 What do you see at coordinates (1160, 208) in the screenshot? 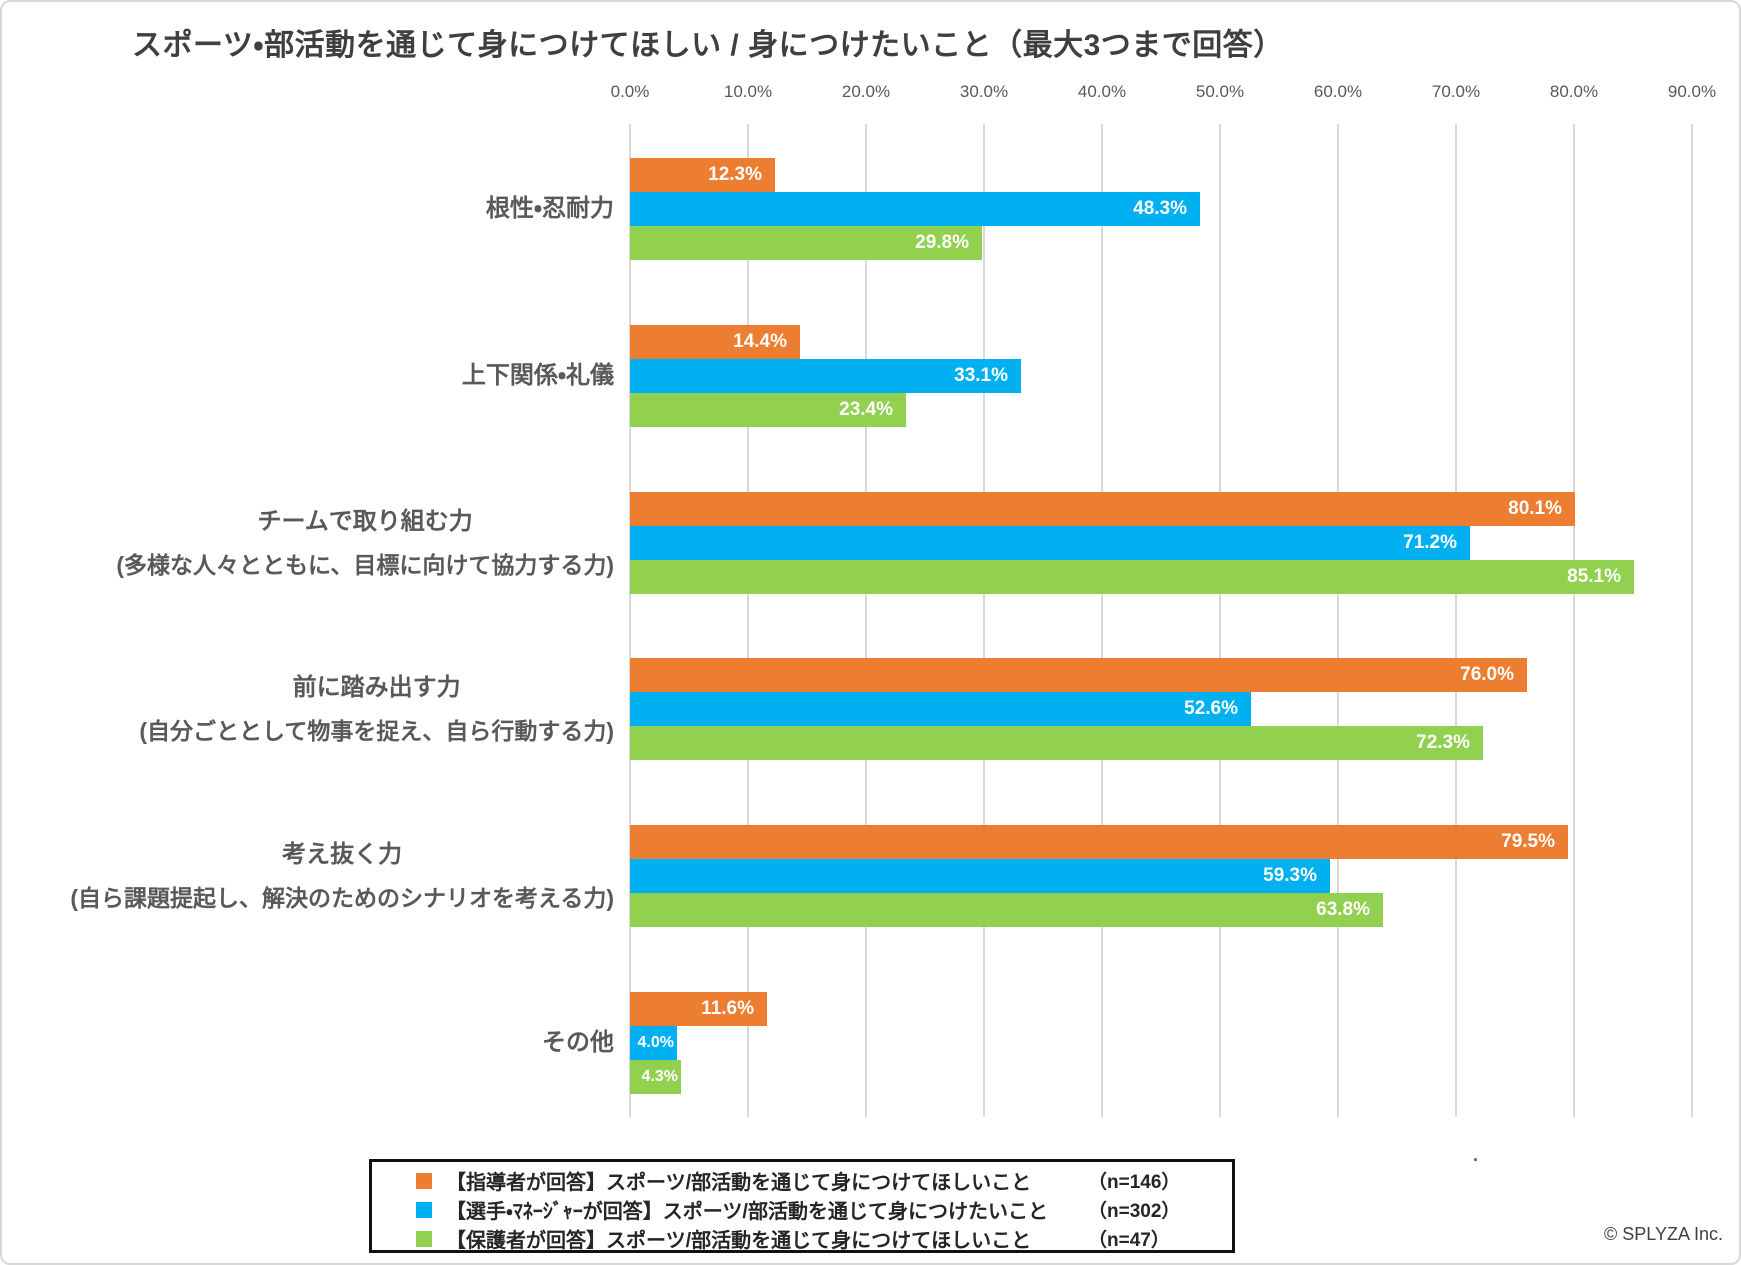
I see `bar-value-label: 48.3%` at bounding box center [1160, 208].